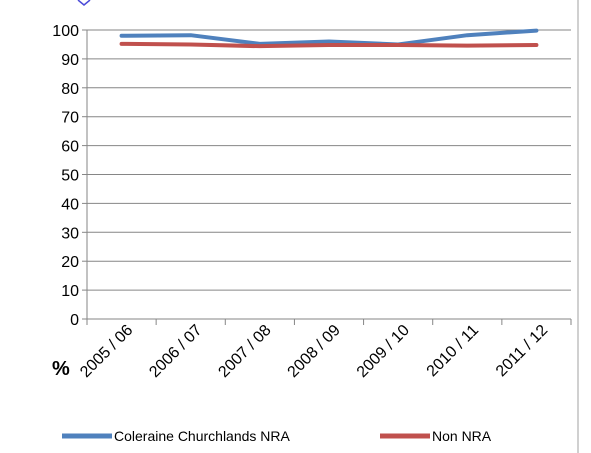 The image size is (591, 453). I want to click on y-tick-label: 100, so click(65, 31).